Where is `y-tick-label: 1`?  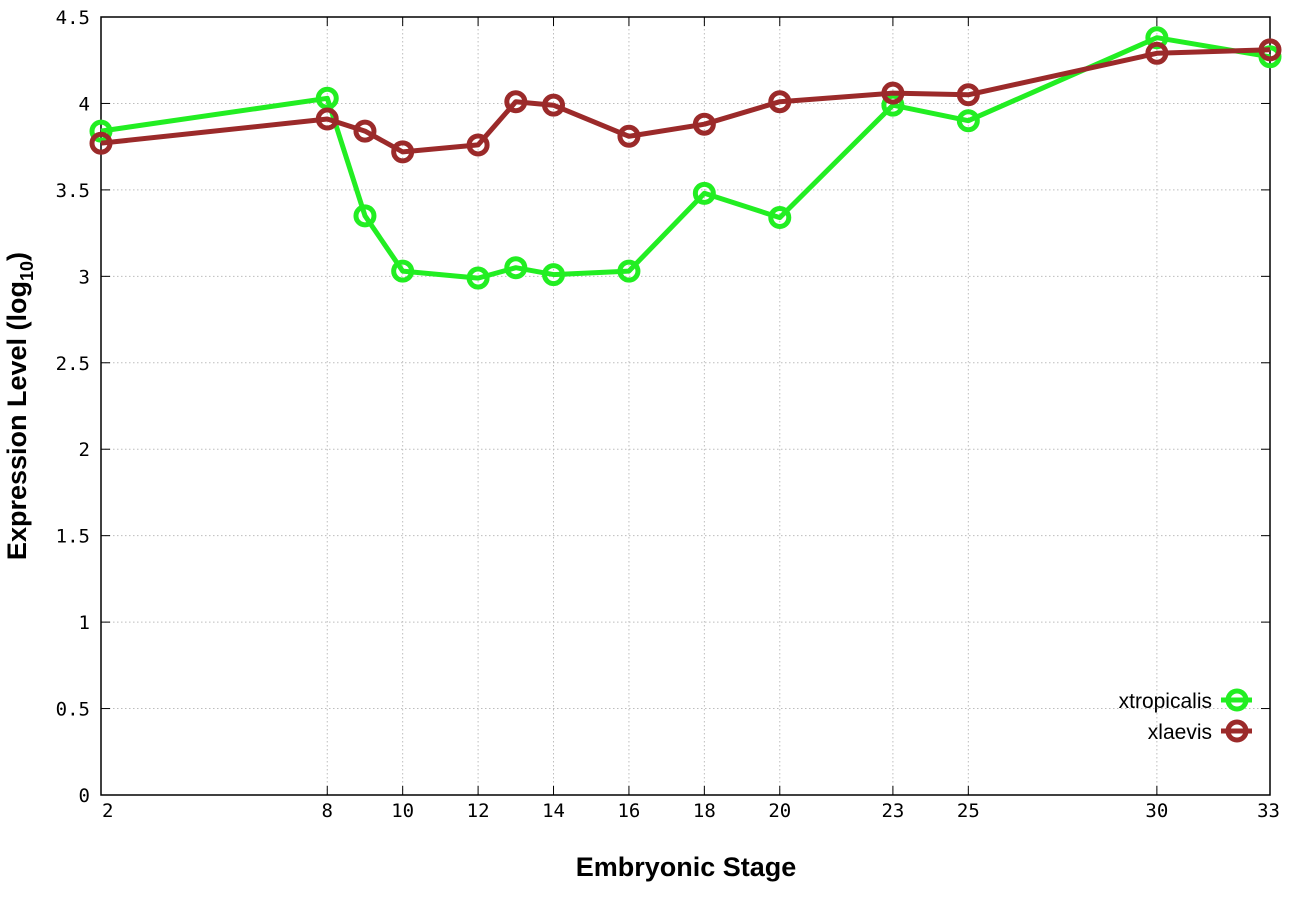
y-tick-label: 1 is located at coordinates (84, 623).